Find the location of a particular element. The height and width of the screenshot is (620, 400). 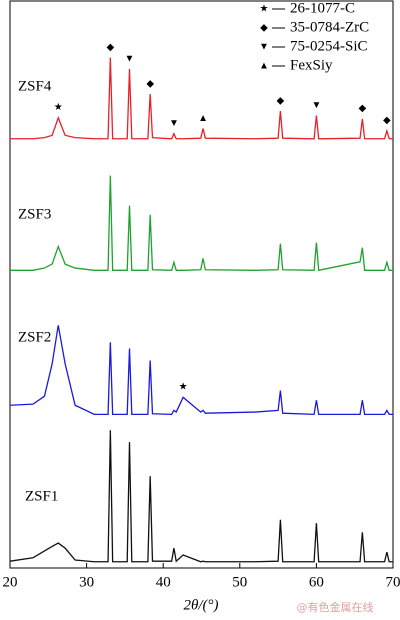

x-tick-label: 20 is located at coordinates (10, 582).